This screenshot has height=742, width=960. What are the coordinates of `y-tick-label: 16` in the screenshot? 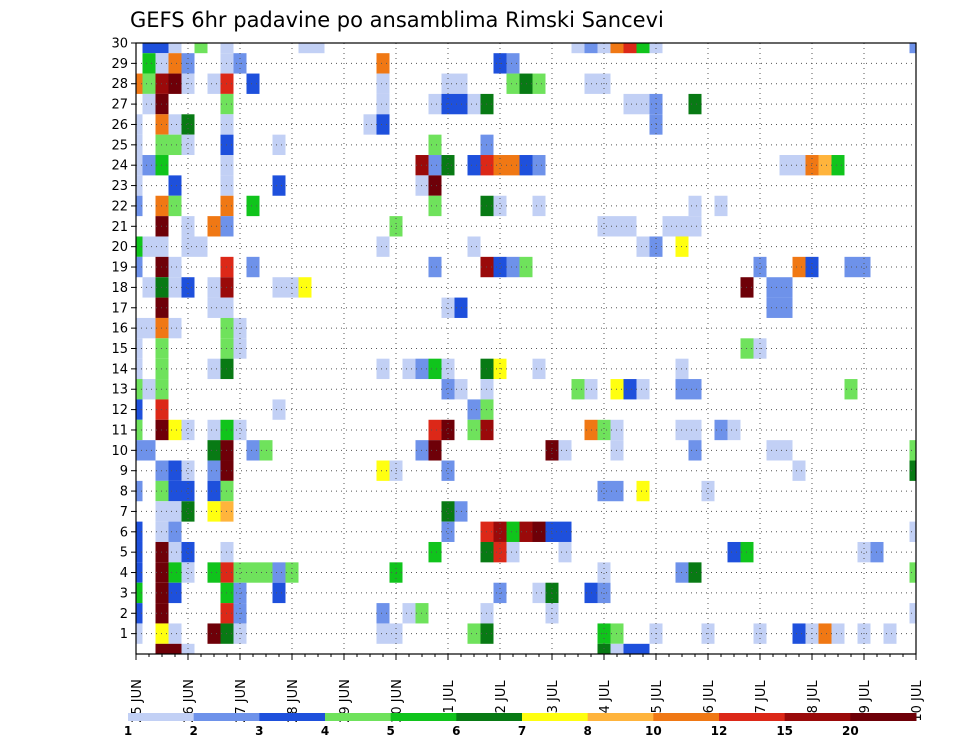 It's located at (119, 329).